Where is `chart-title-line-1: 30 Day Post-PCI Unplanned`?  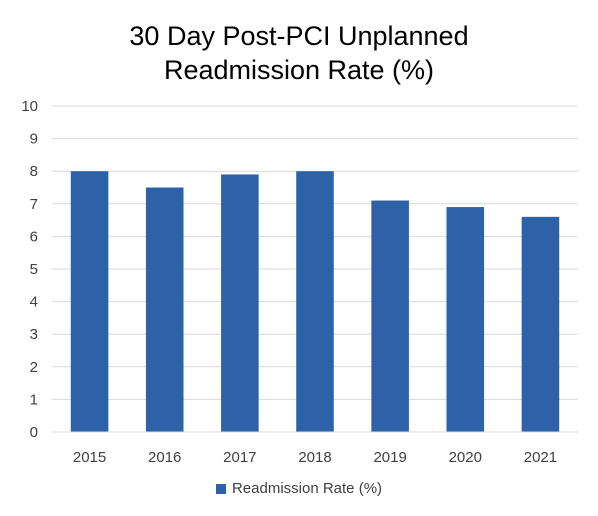
chart-title-line-1: 30 Day Post-PCI Unplanned is located at coordinates (299, 36).